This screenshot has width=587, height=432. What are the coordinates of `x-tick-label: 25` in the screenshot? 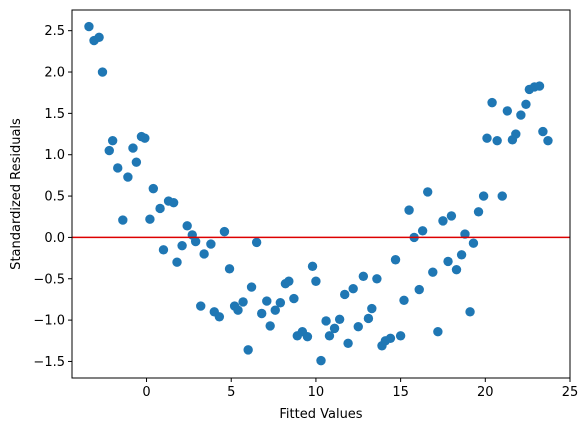 It's located at (570, 392).